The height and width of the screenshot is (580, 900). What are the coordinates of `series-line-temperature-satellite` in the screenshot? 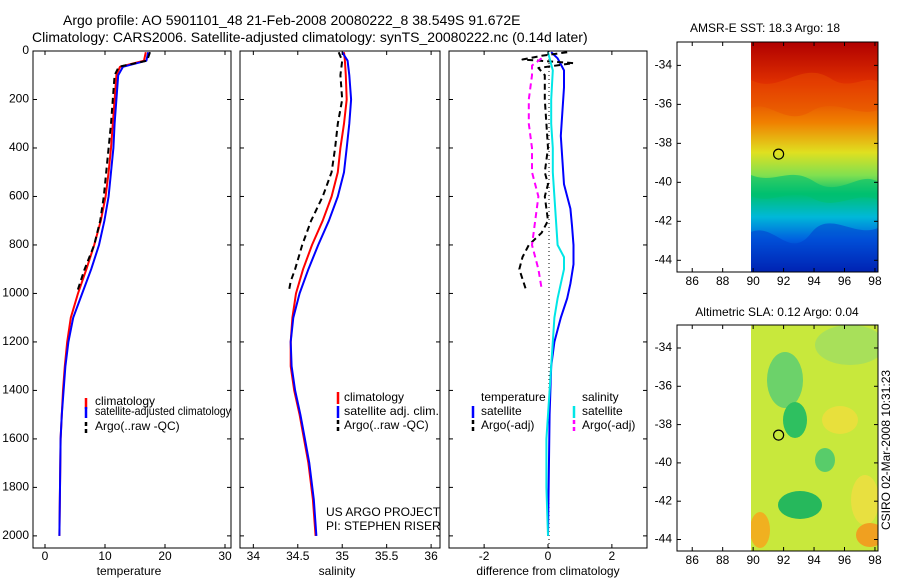 It's located at (561, 293).